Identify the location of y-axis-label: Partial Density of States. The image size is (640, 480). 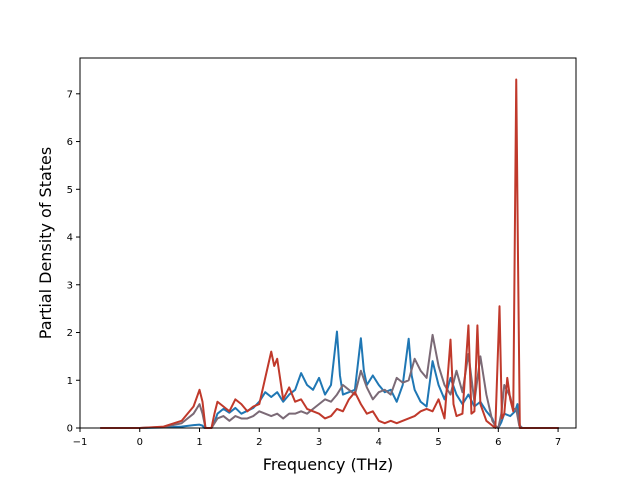
(45, 243).